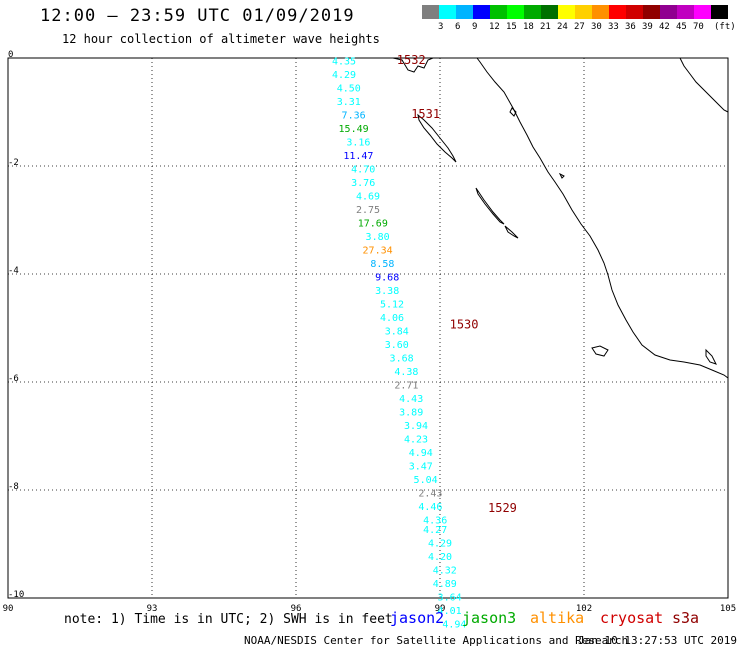  Describe the element at coordinates (445, 584) in the screenshot. I see `wave-height-value: 4.89` at that location.